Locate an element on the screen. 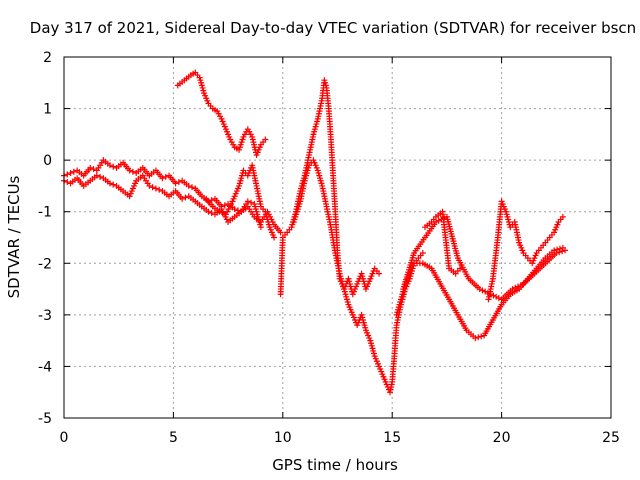 The height and width of the screenshot is (480, 640). y-tick-label: 2 is located at coordinates (47, 58).